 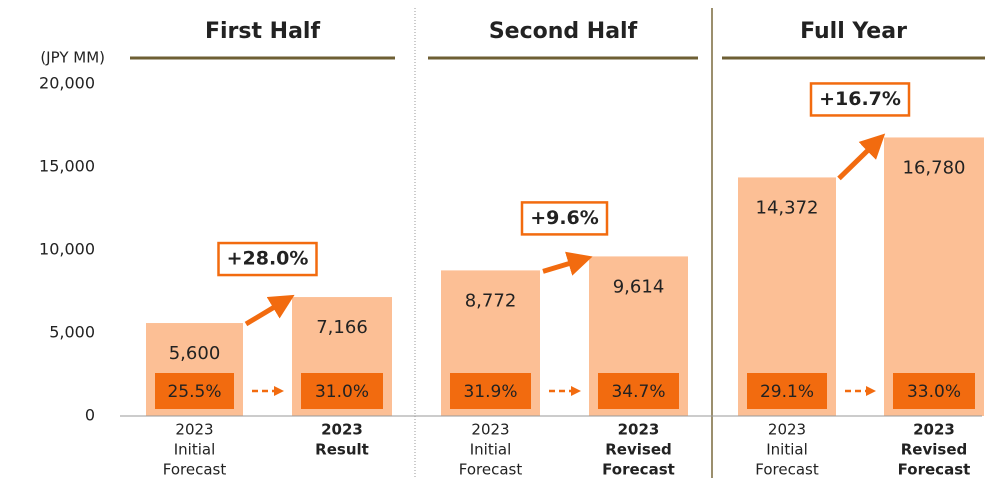 I want to click on change-label: +16.7%, so click(x=860, y=99).